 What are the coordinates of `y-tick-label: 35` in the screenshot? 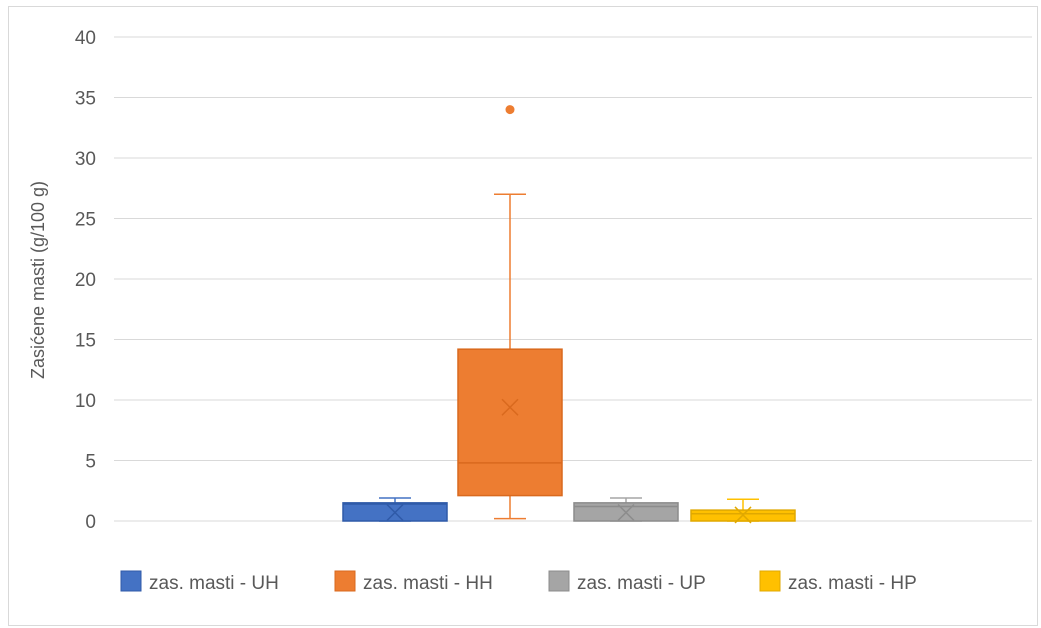 It's located at (85, 99).